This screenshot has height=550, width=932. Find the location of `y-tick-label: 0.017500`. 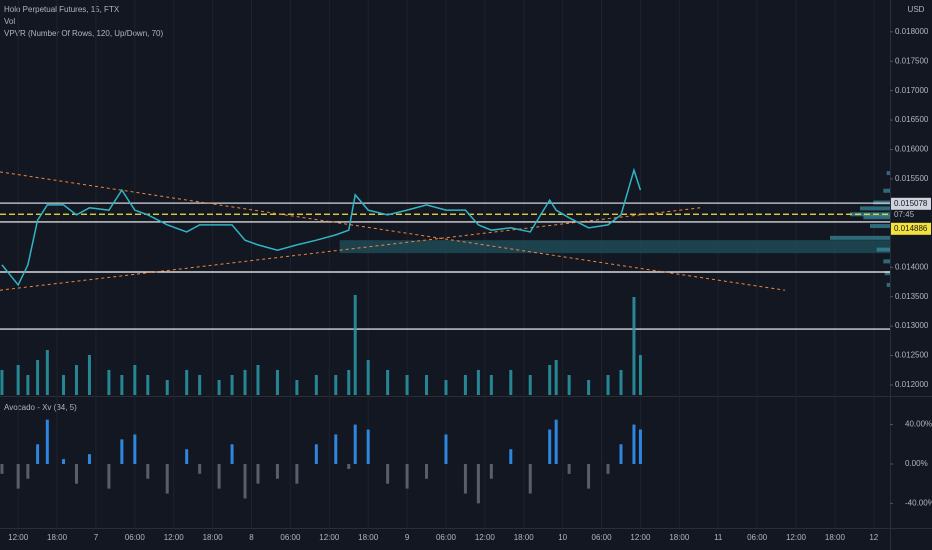

y-tick-label: 0.017500 is located at coordinates (912, 60).